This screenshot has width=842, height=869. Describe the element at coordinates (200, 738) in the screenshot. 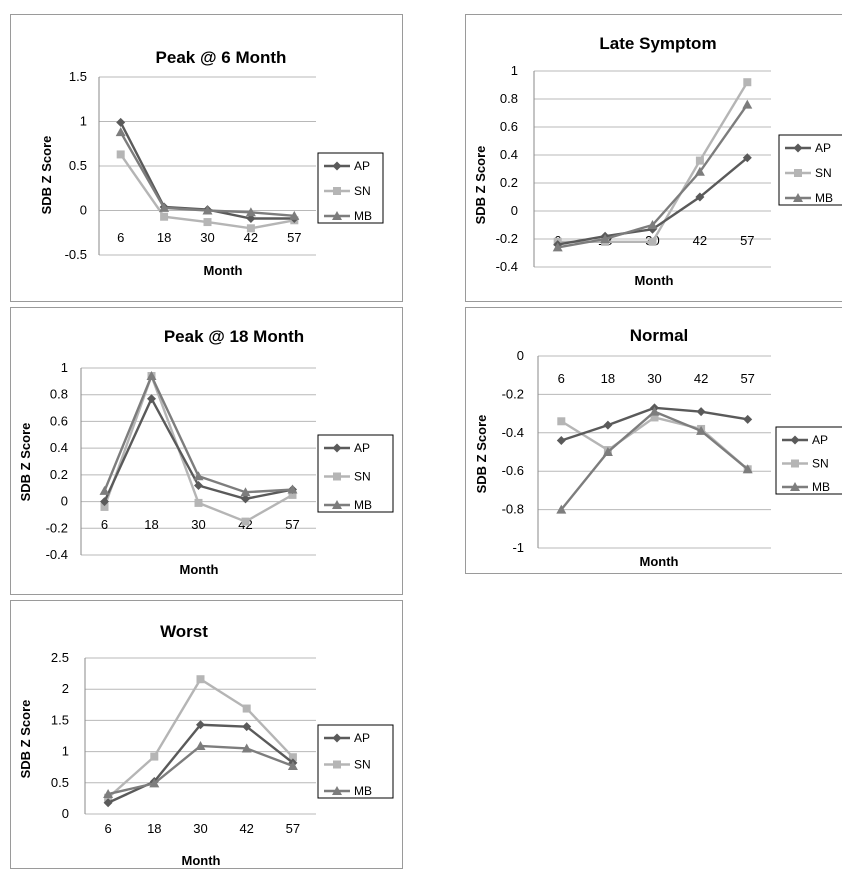

I see `series-line-sn` at that location.